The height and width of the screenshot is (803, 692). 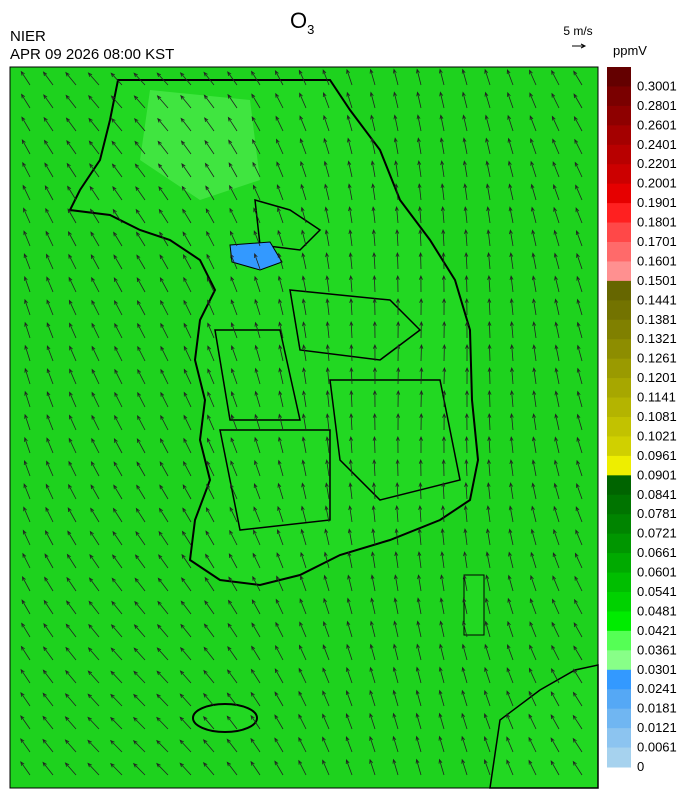 What do you see at coordinates (583, 46) in the screenshot?
I see `wind-scale-arrowhead` at bounding box center [583, 46].